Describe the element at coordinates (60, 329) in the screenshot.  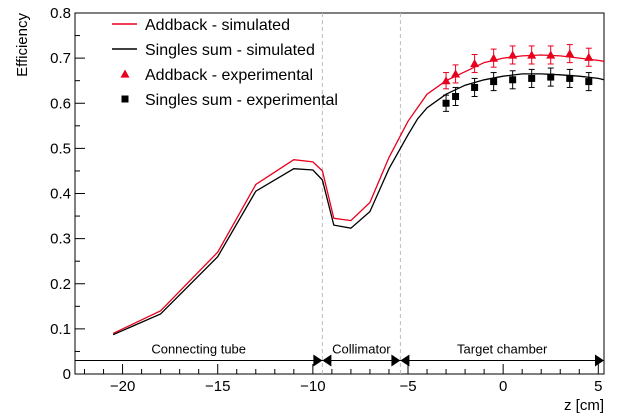
I see `y-tick-label: 0.1` at that location.